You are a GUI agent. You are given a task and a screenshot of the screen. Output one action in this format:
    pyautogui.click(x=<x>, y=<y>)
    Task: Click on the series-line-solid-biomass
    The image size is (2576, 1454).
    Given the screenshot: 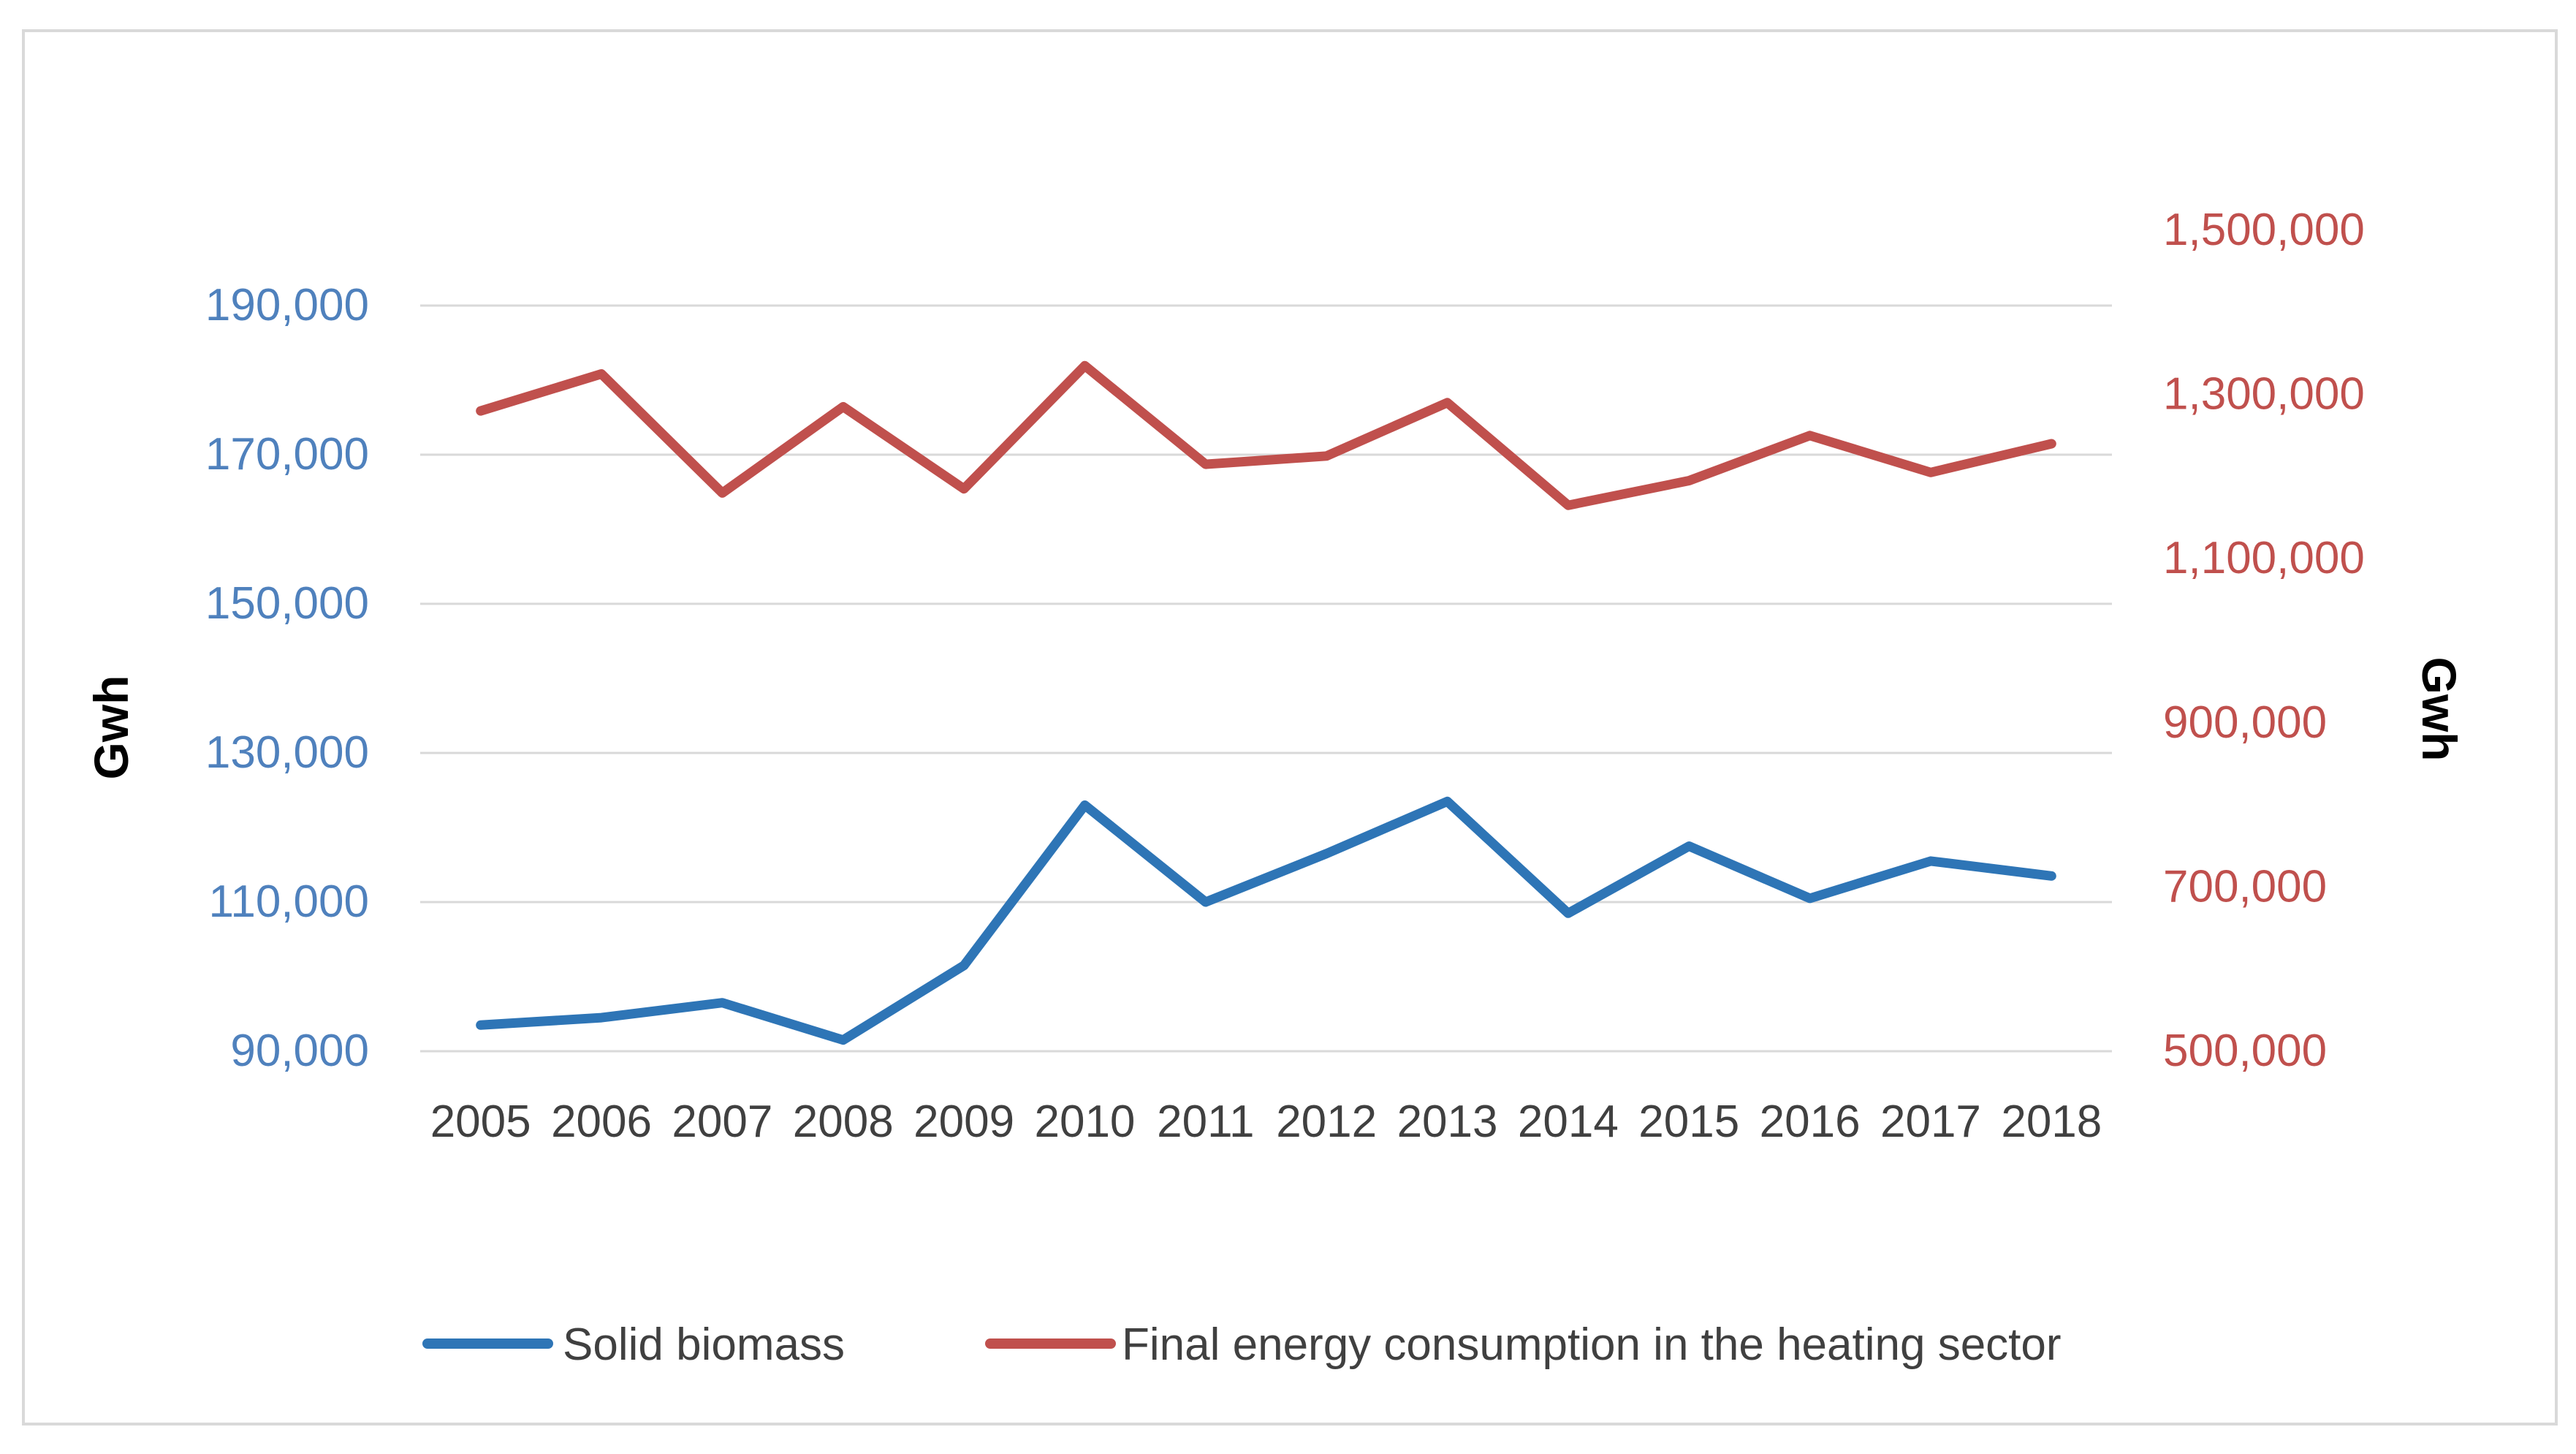 What is the action you would take?
    pyautogui.click(x=1266, y=920)
    